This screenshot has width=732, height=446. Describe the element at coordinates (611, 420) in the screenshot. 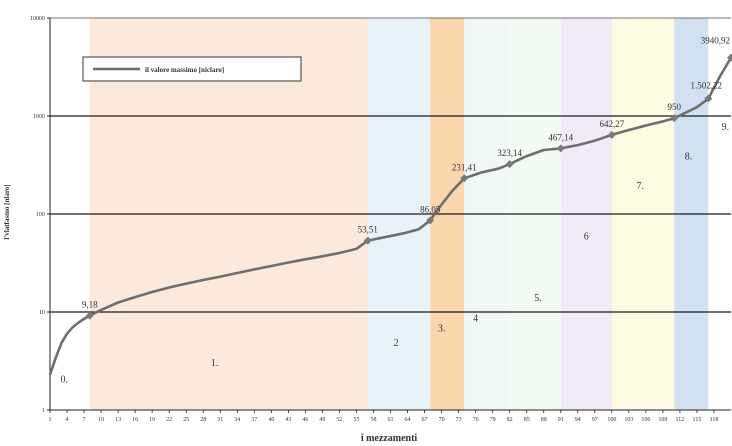

I see `x-tick-label: 100` at that location.